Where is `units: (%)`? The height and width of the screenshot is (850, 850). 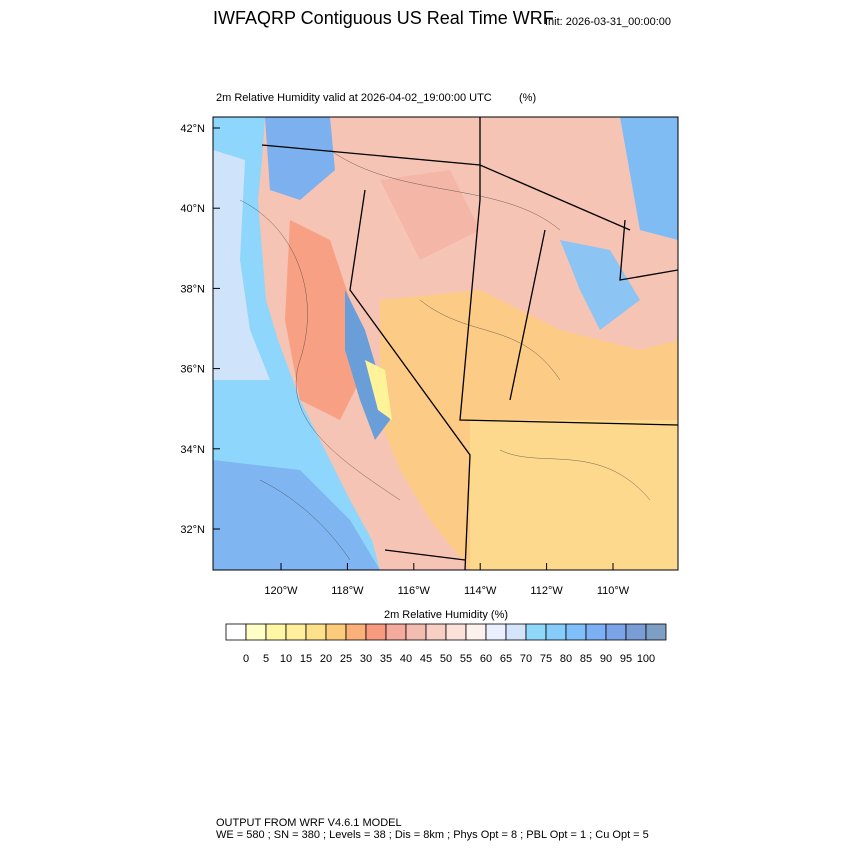
units: (%) is located at coordinates (527, 98).